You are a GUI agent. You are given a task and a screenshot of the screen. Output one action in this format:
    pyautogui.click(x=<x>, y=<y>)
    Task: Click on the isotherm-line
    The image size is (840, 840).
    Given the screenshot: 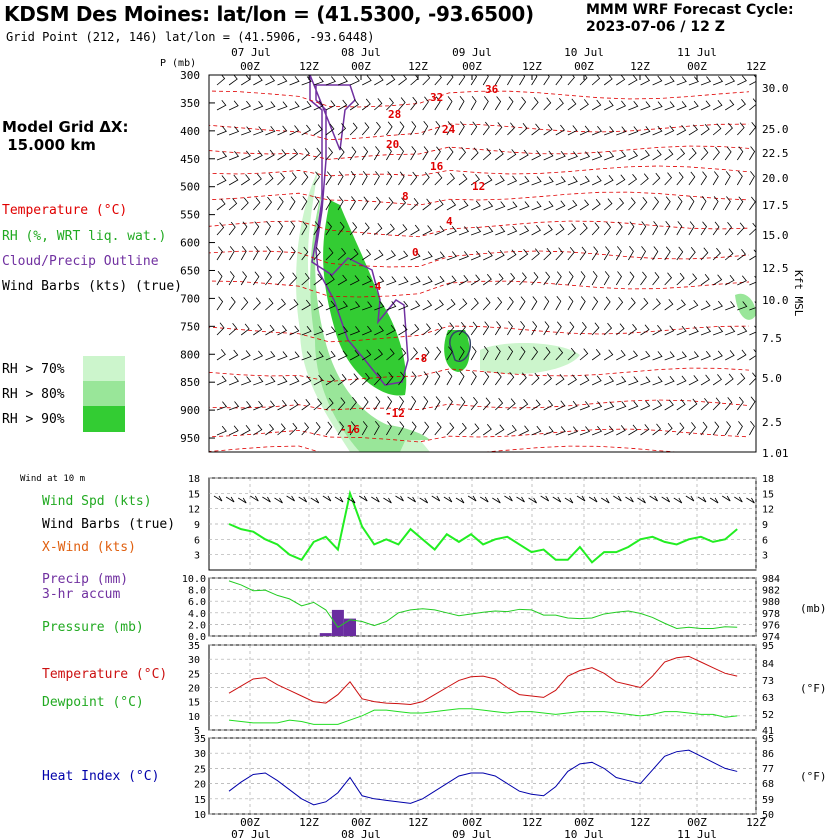 What is the action you would take?
    pyautogui.click(x=479, y=334)
    